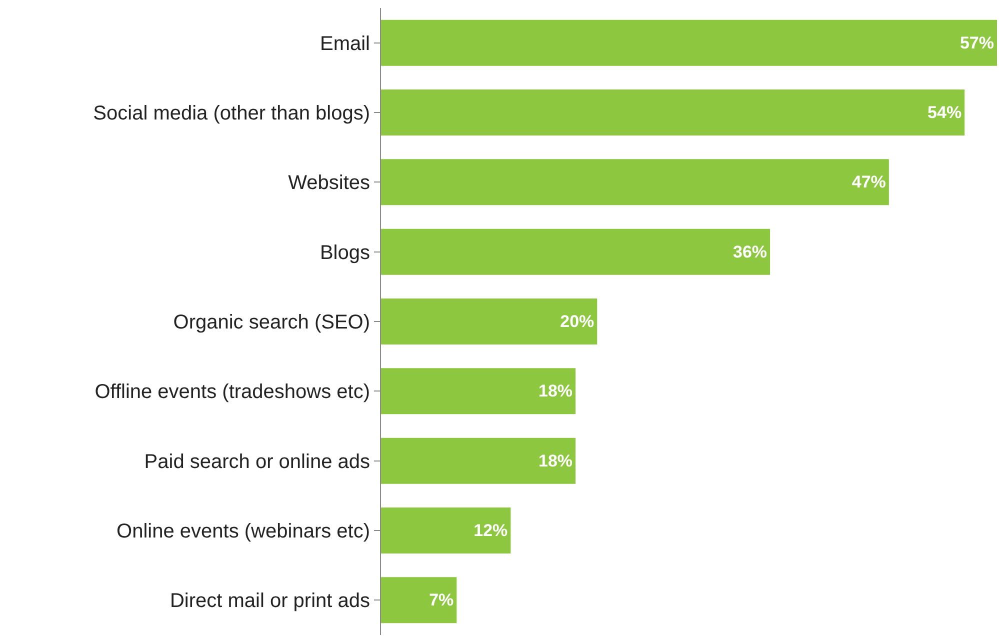 This screenshot has width=999, height=637. I want to click on y-tick-label: Offline events (tradeshows etc), so click(232, 392).